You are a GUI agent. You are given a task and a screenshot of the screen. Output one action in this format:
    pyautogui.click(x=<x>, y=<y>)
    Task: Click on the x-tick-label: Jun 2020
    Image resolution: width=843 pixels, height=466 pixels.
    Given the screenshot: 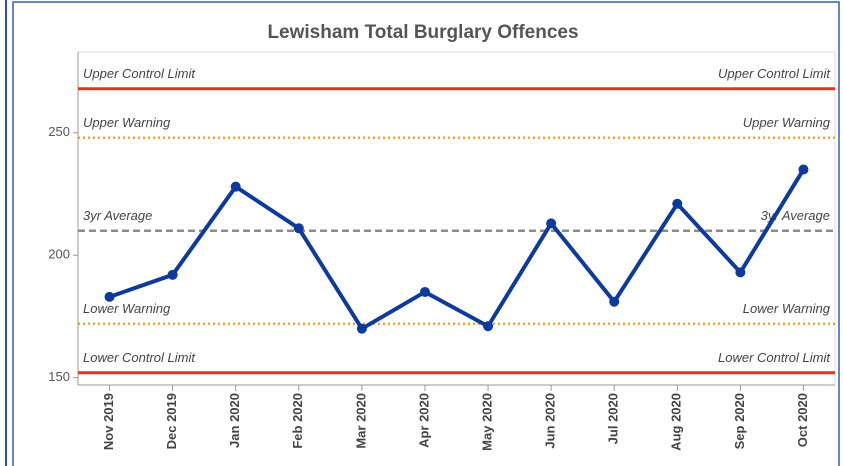 What is the action you would take?
    pyautogui.click(x=550, y=421)
    